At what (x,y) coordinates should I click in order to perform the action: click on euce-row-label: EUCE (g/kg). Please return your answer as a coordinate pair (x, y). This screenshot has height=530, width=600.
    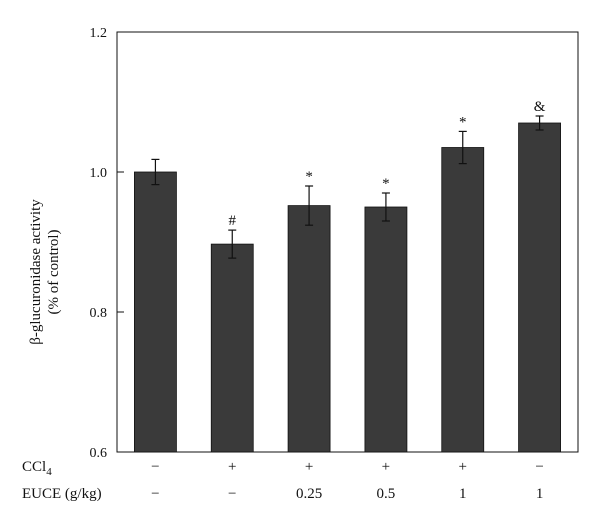
    Looking at the image, I should click on (62, 494).